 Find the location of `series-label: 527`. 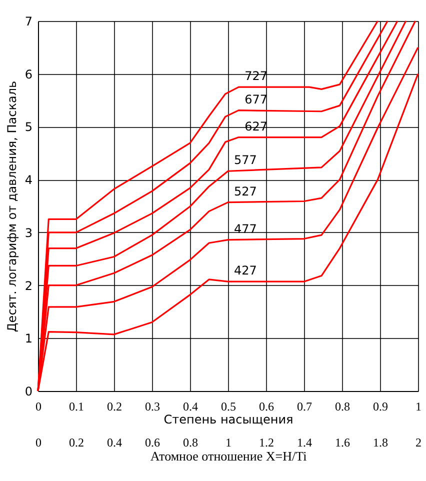

series-label: 527 is located at coordinates (245, 191).